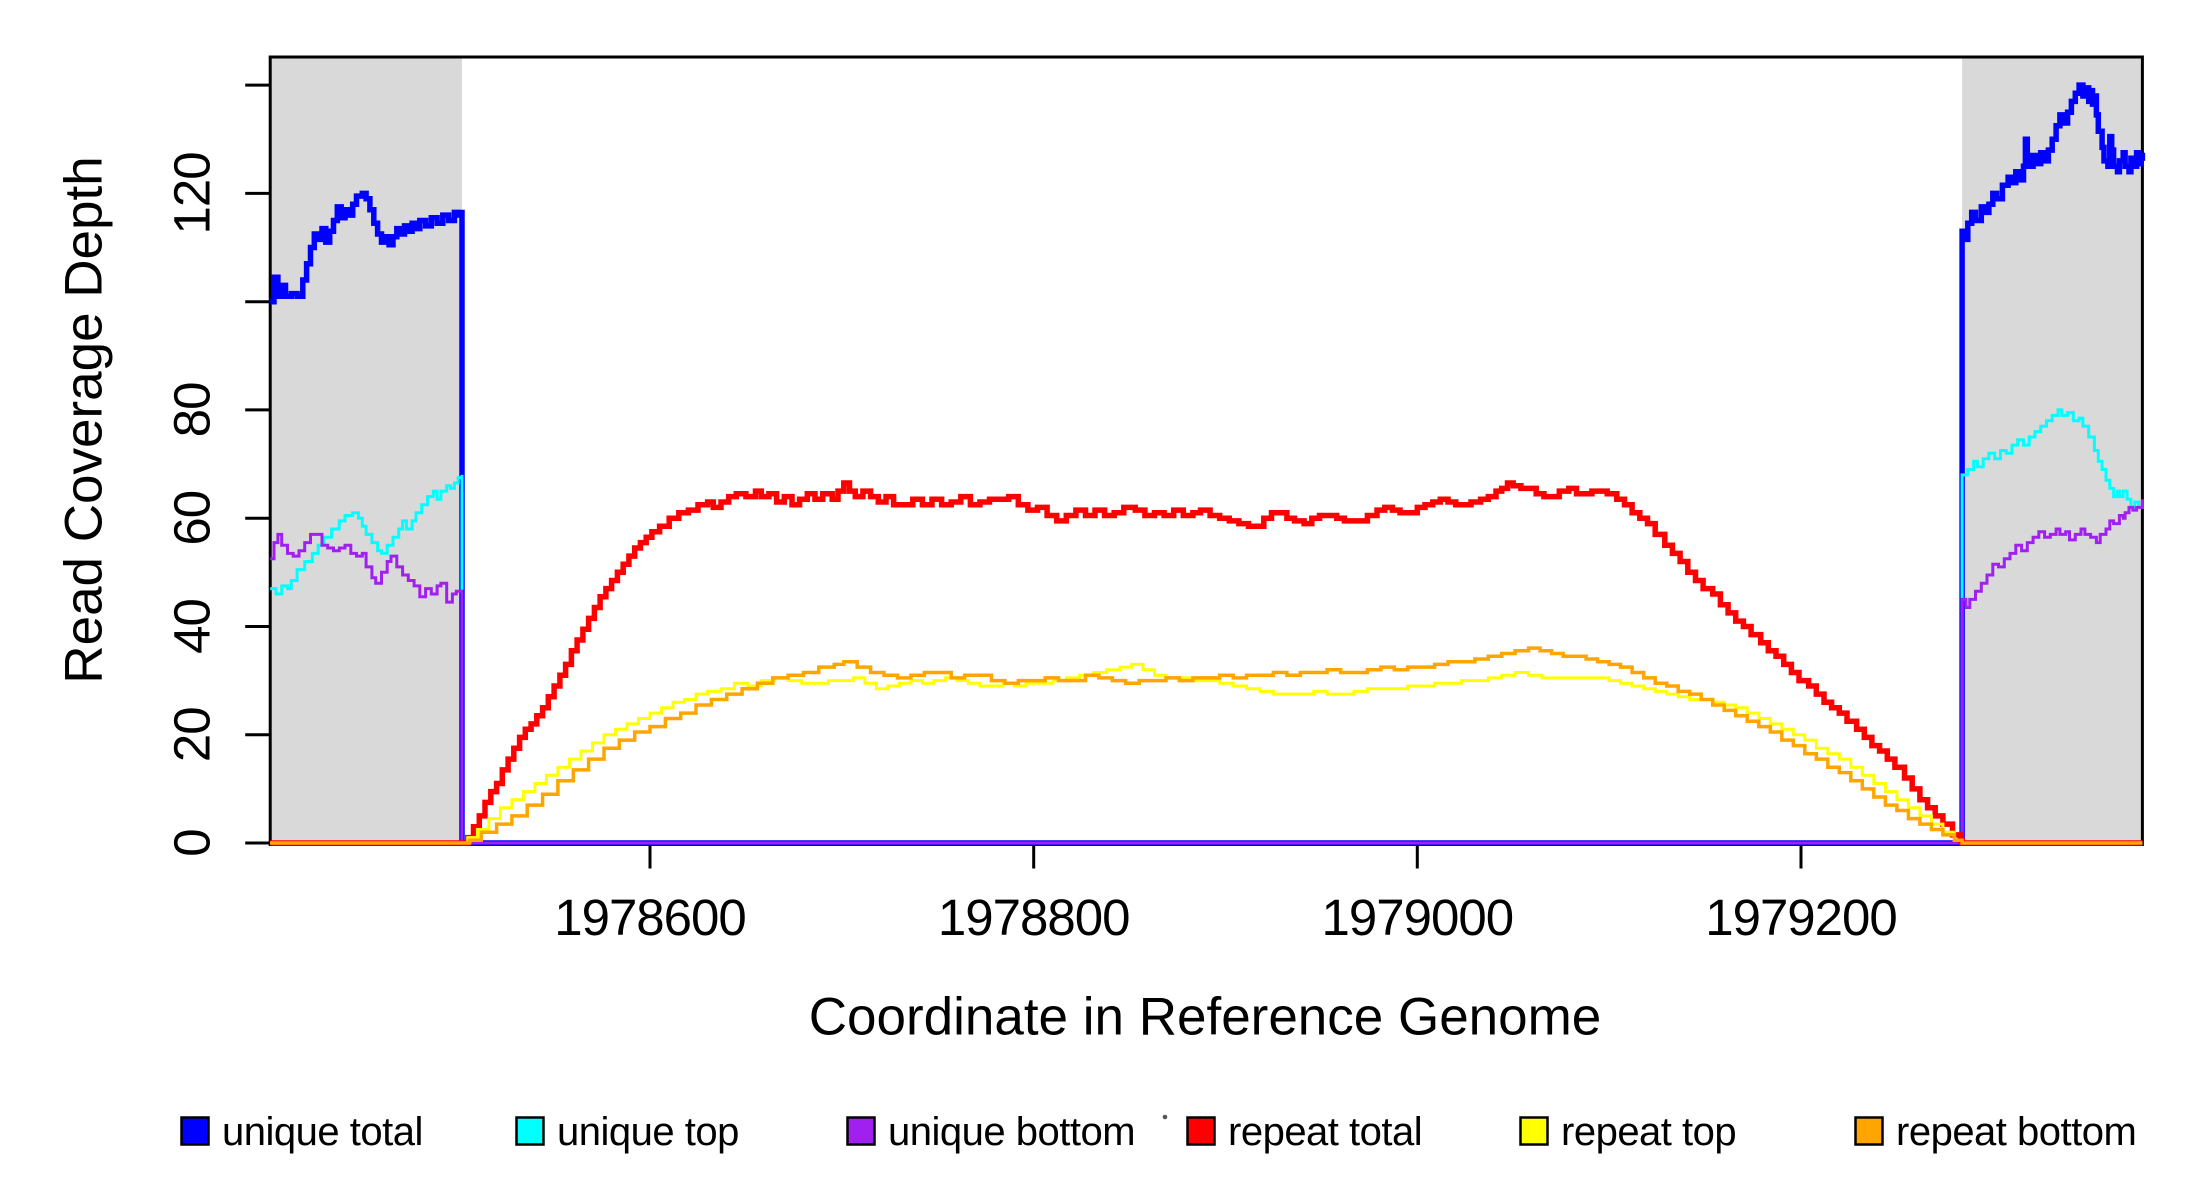 This screenshot has width=2200, height=1200. Describe the element at coordinates (1648, 1132) in the screenshot. I see `legend-label: repeat top` at that location.